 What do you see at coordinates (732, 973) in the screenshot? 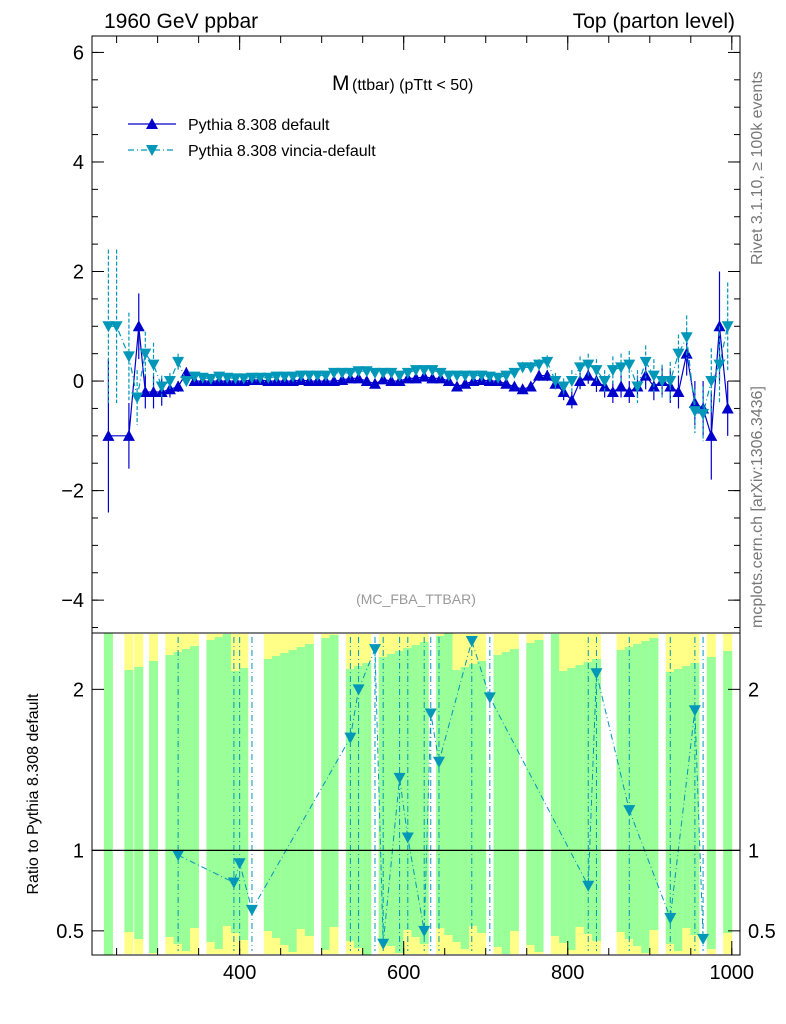
I see `ratio-xtick-label: 1000` at bounding box center [732, 973].